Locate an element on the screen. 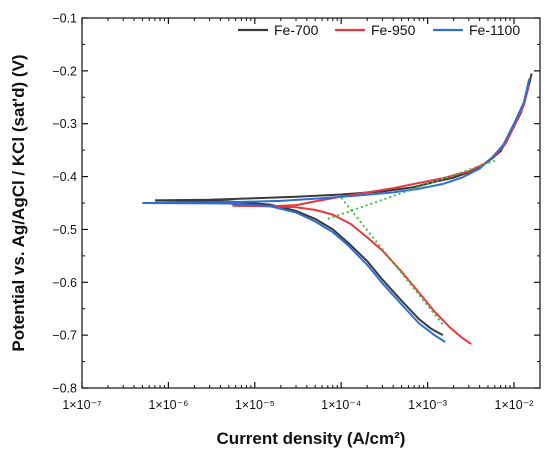  y-axis-label: Potential vs. Ag/AgCl / KCl (sat'd) (V) is located at coordinates (18, 202).